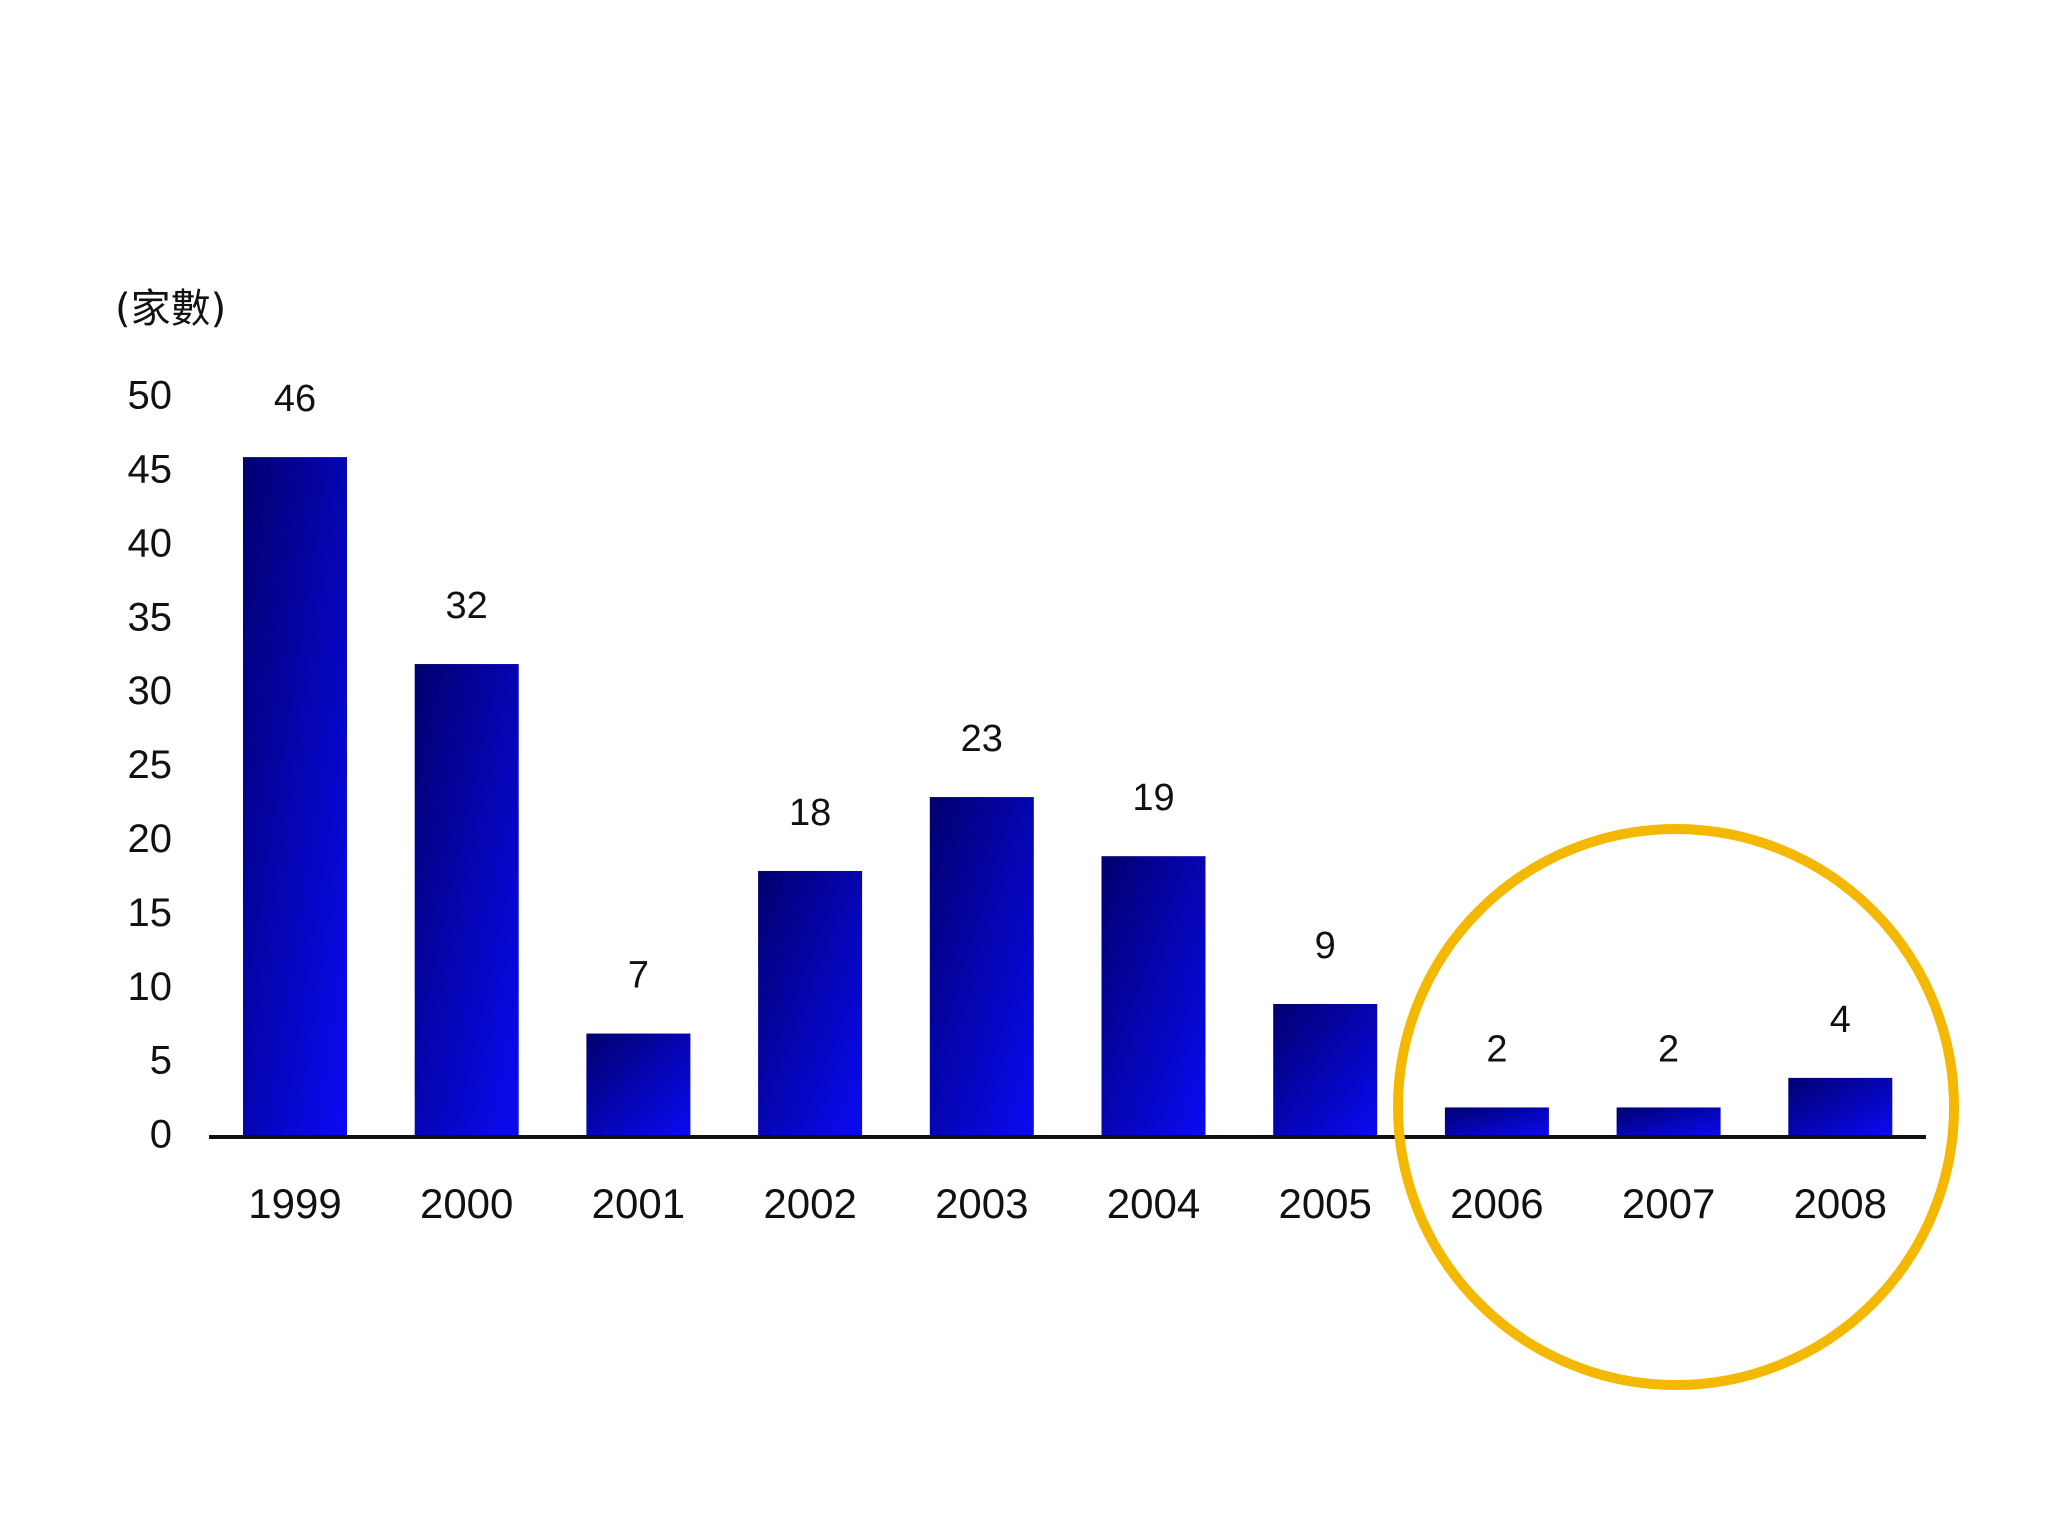  I want to click on y-tick-label: 25, so click(150, 765).